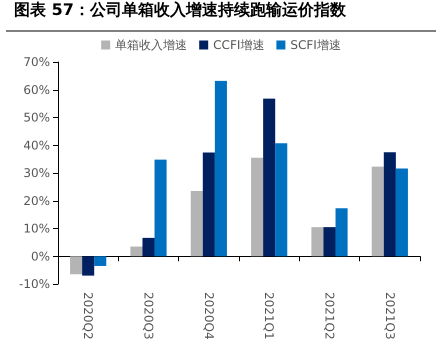 The width and height of the screenshot is (442, 346). What do you see at coordinates (36, 173) in the screenshot?
I see `y-tick-label: 30%` at bounding box center [36, 173].